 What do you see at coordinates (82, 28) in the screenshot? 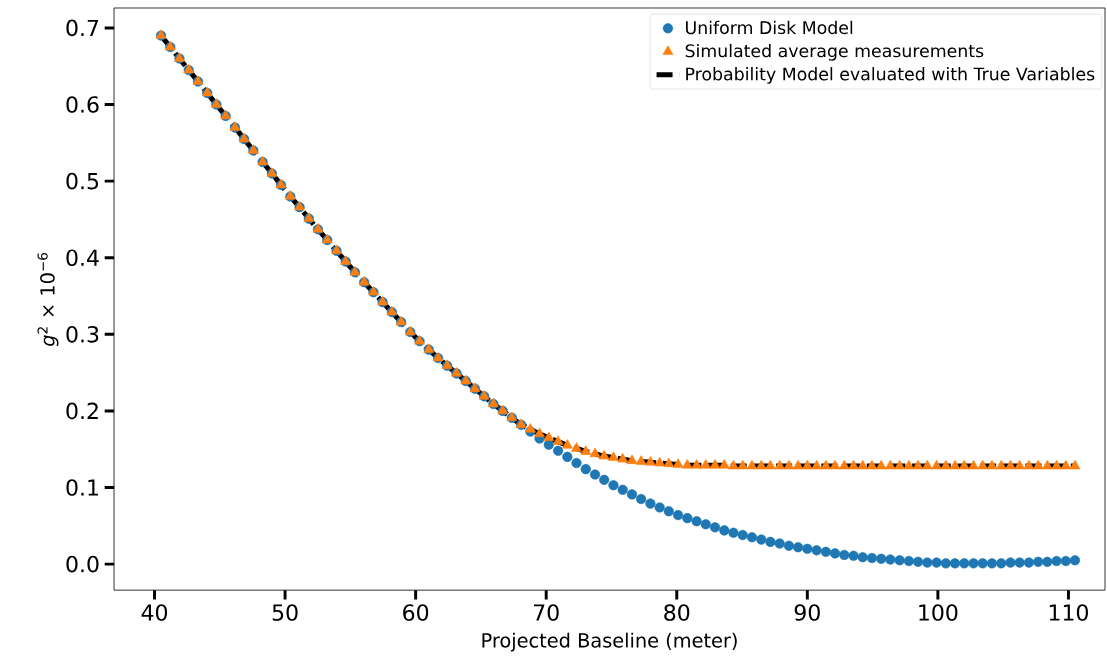
I see `y-tick-label: 0.7` at bounding box center [82, 28].